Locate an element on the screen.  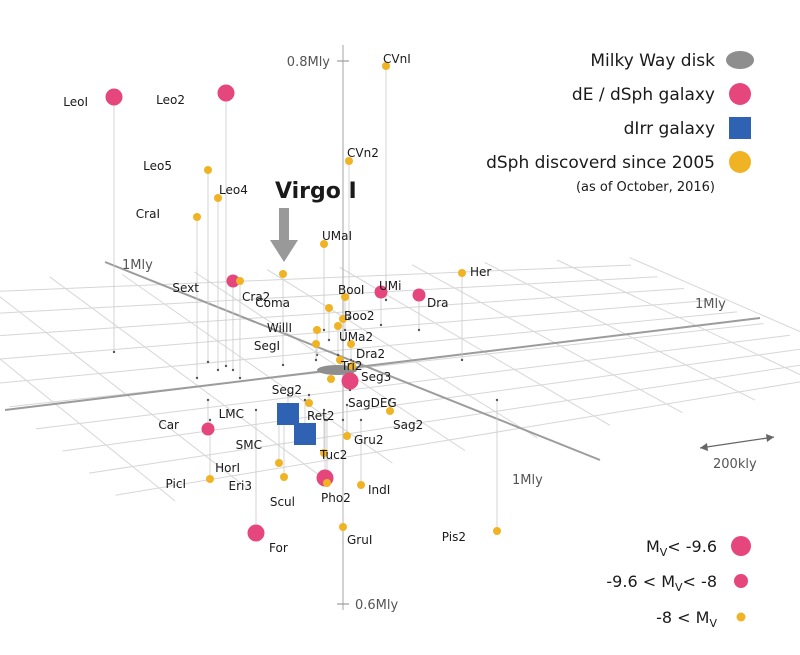
point-ursa-major-i is located at coordinates (324, 244).